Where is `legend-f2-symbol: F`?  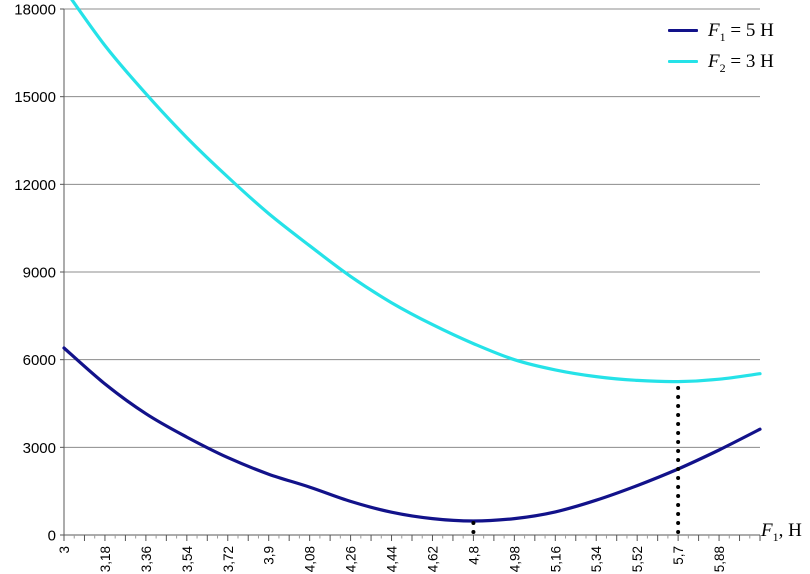 legend-f2-symbol: F is located at coordinates (714, 61).